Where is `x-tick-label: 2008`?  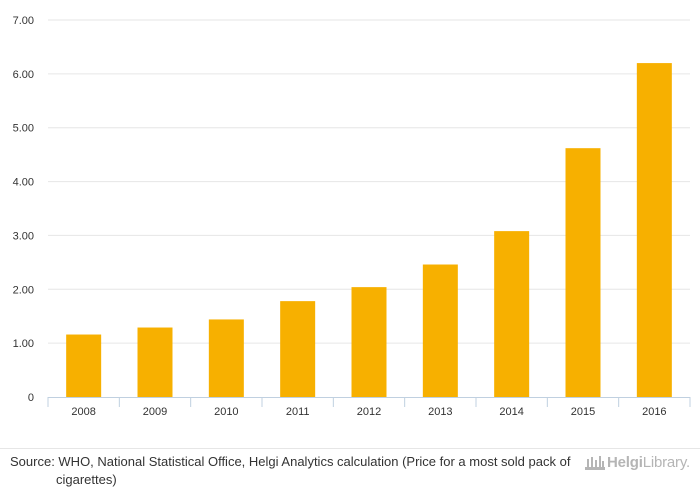 x-tick-label: 2008 is located at coordinates (83, 412).